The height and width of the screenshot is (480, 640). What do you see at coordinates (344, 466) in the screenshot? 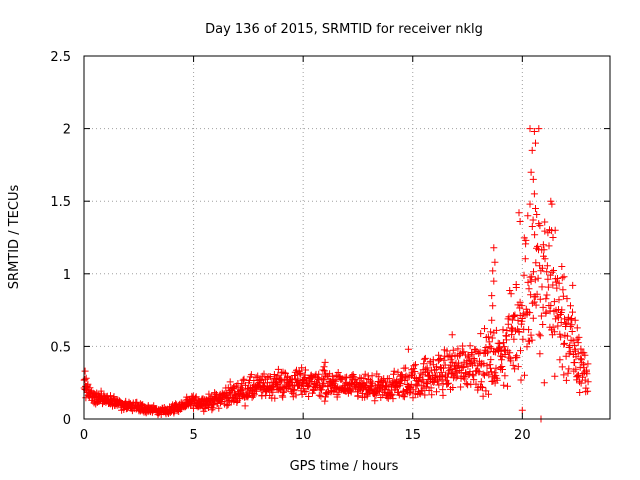
I see `x-axis-label: GPS time / hours` at bounding box center [344, 466].